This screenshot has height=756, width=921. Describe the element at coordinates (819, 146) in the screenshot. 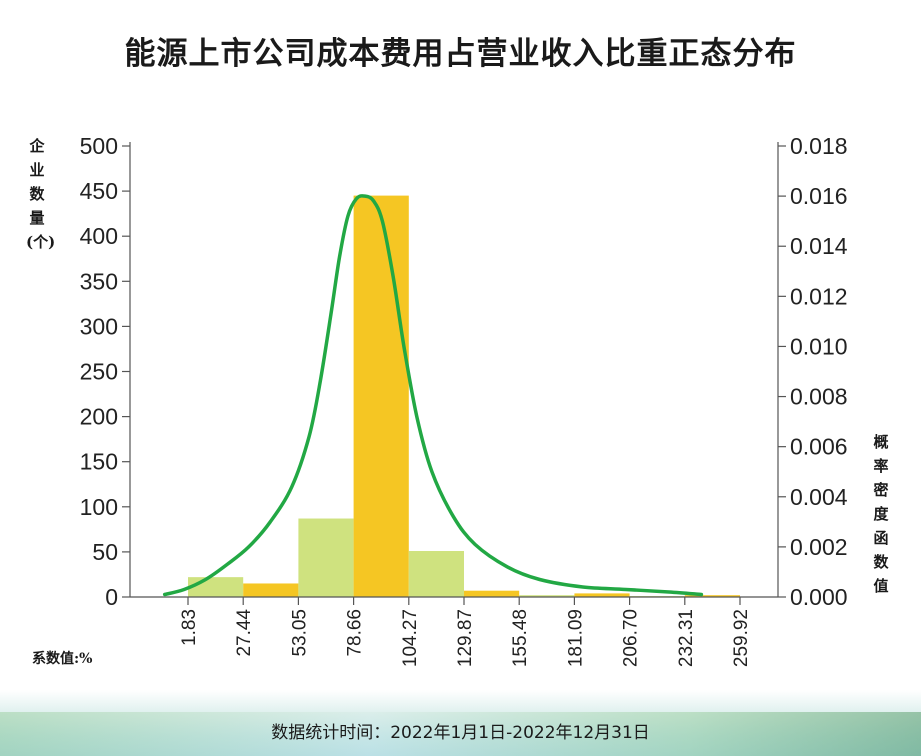

I see `y-tick-label-right-9: 0.018` at that location.